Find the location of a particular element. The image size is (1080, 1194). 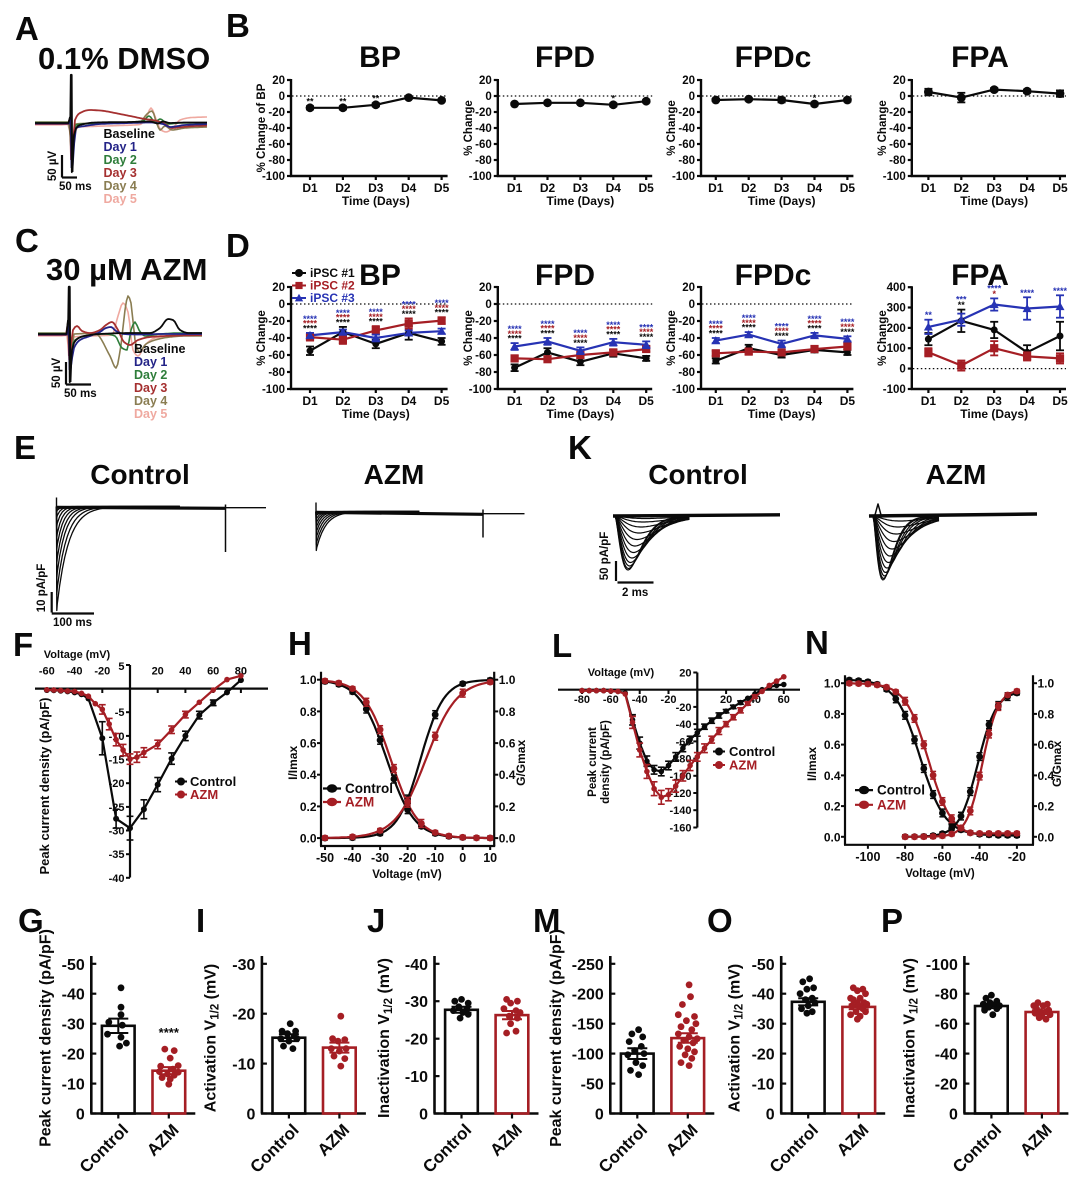

svg-text: G is located at coordinates (31, 920).